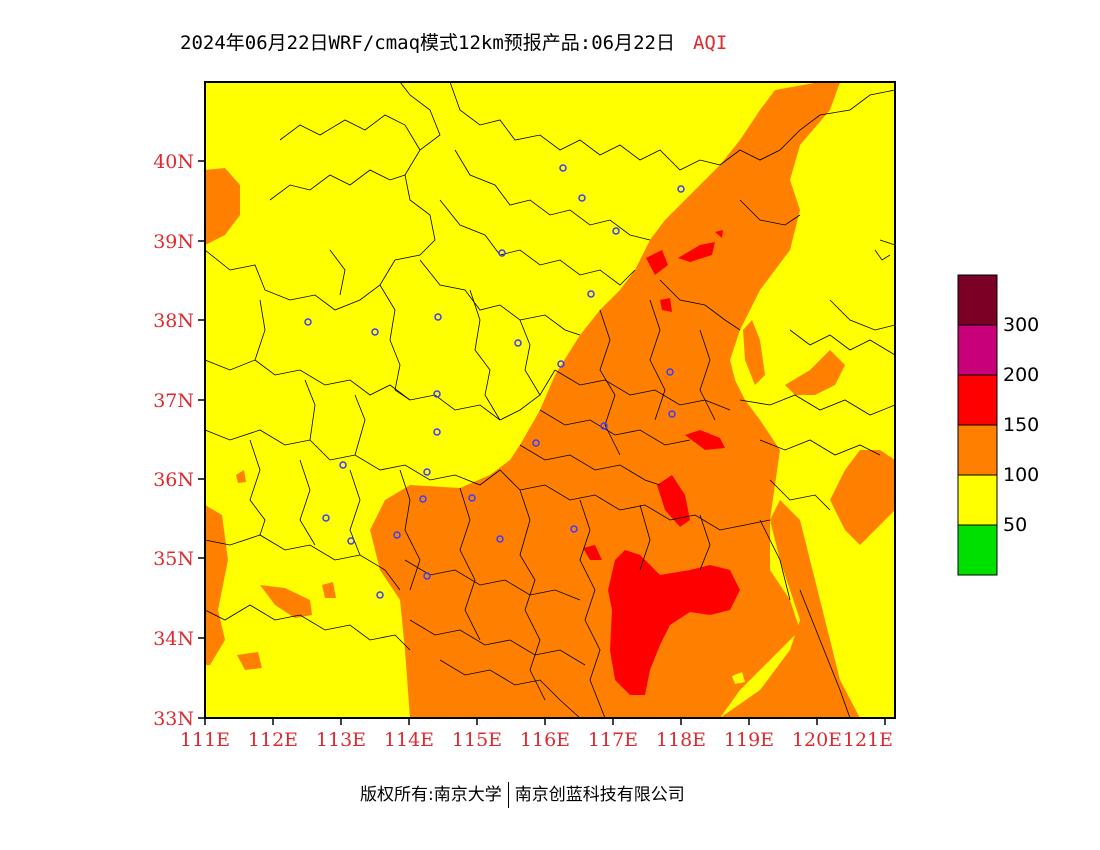  Describe the element at coordinates (977, 400) in the screenshot. I see `legend-swatch-unhealthy` at that location.